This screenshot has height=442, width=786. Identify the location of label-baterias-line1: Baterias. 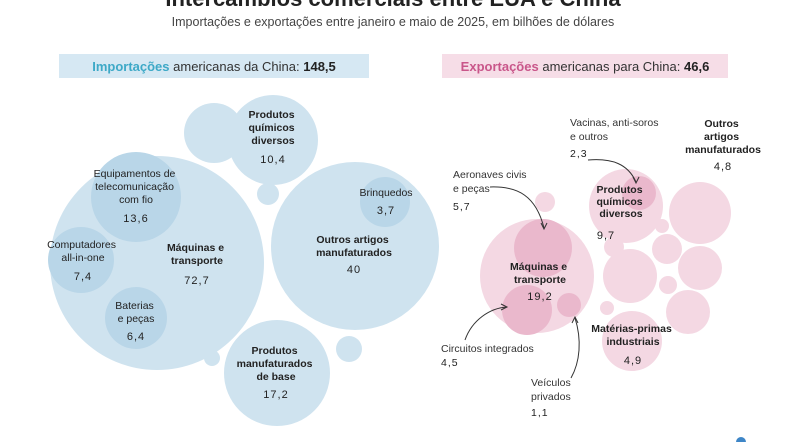
(134, 306).